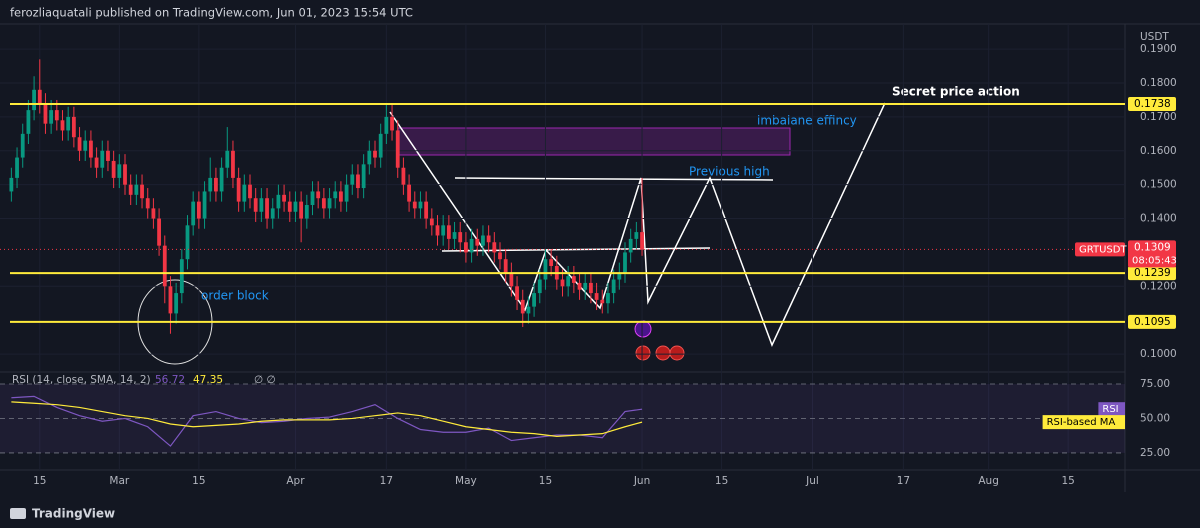 Image resolution: width=1200 pixels, height=528 pixels. Describe the element at coordinates (1103, 249) in the screenshot. I see `symbol-label: GRTUSDT` at that location.